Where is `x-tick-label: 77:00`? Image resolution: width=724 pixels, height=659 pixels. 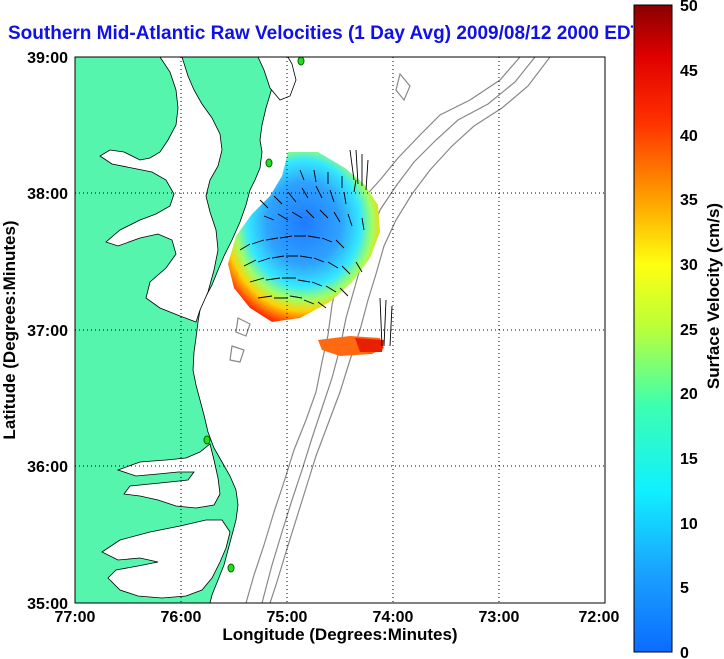
x-tick-label: 77:00 is located at coordinates (75, 617).